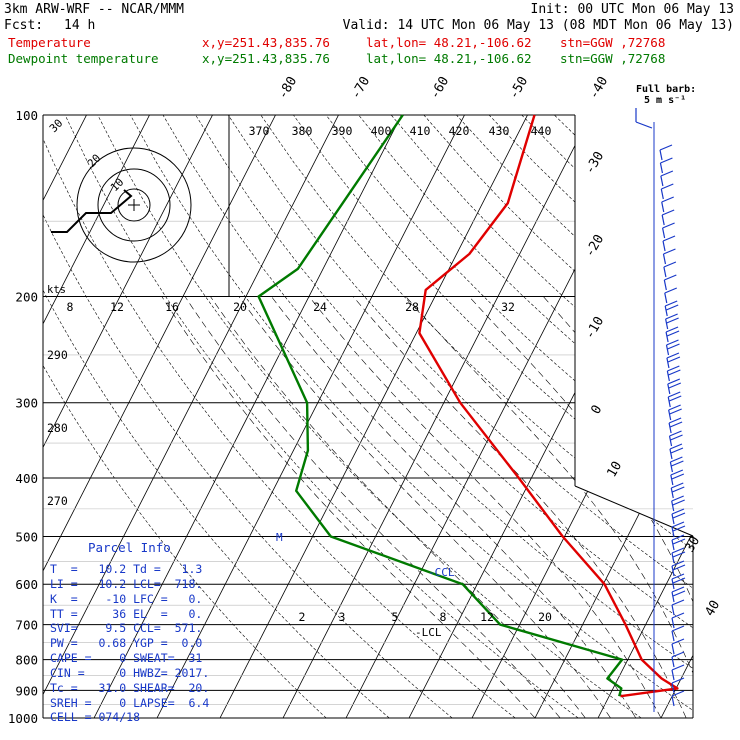  What do you see at coordinates (129, 547) in the screenshot?
I see `parcel-info-title: Parcel Info` at bounding box center [129, 547].